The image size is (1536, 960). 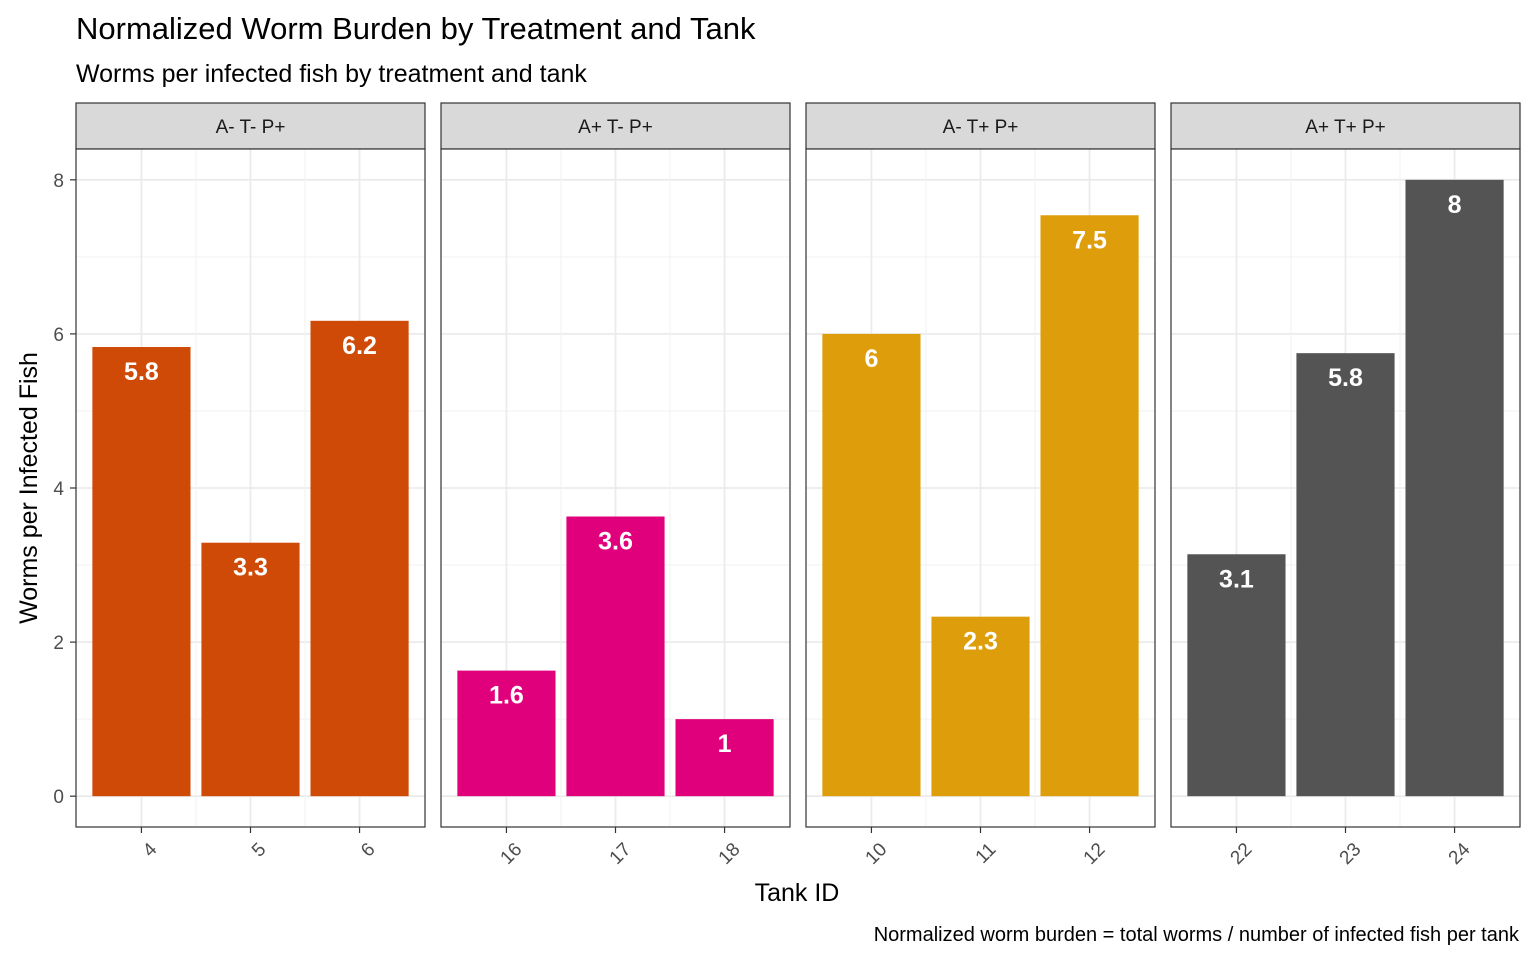 I want to click on x-tick-label: 23, so click(x=1351, y=854).